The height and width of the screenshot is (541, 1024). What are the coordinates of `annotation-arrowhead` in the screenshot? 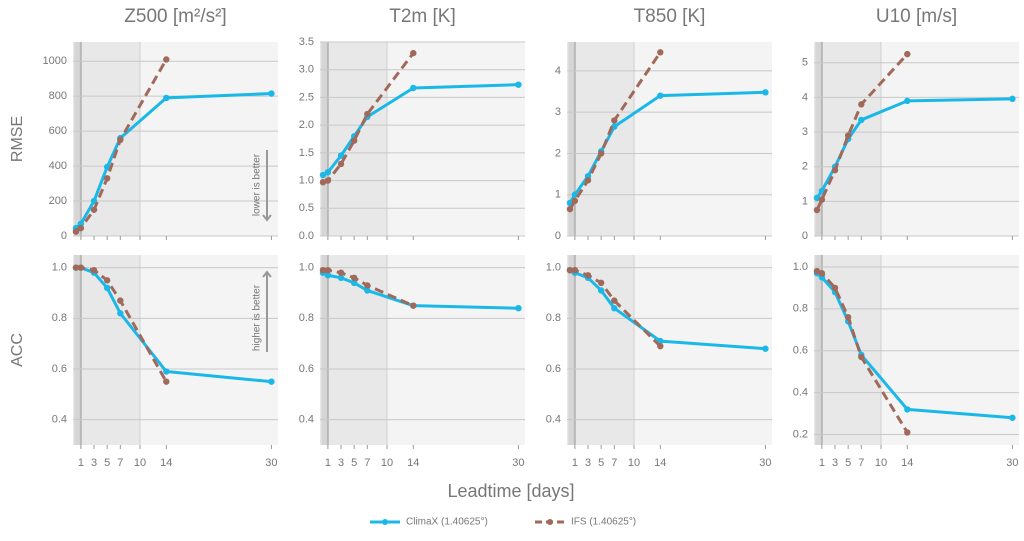 It's located at (267, 274).